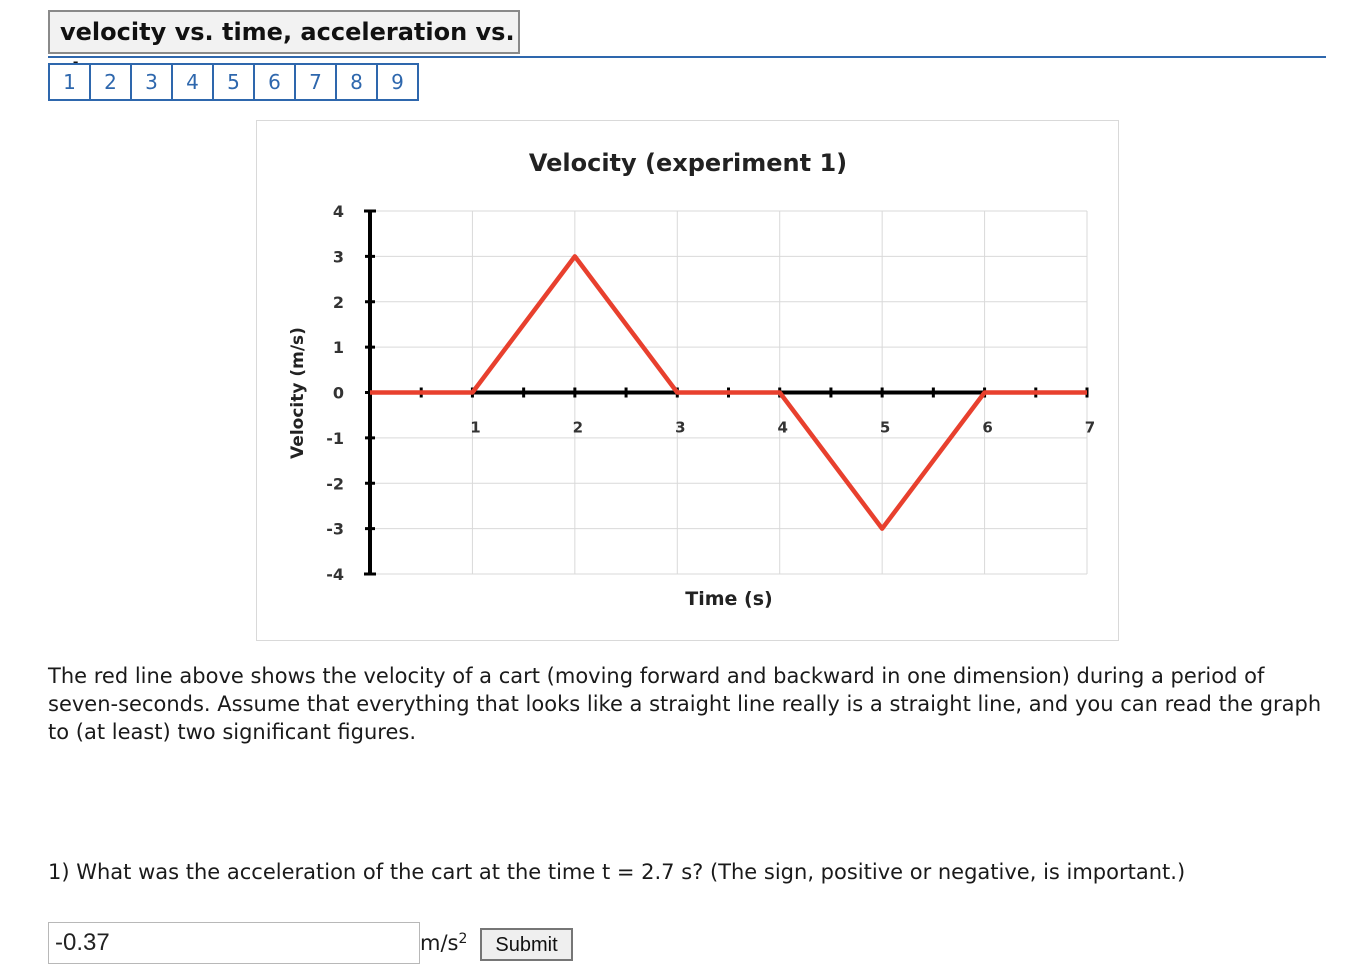 This screenshot has height=978, width=1350. Describe the element at coordinates (234, 943) in the screenshot. I see `answer-input` at that location.